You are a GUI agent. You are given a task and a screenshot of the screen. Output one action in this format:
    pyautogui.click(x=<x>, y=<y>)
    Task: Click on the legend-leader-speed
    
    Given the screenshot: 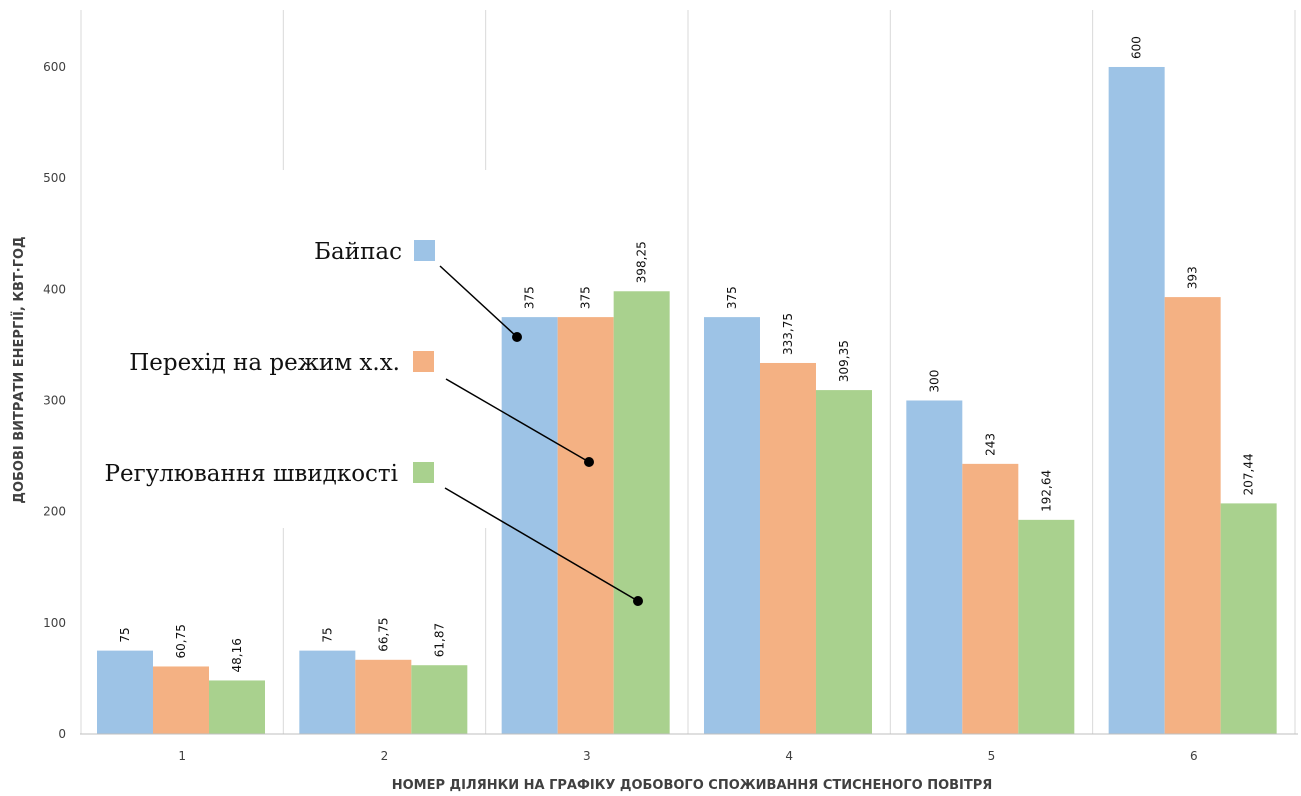 What is the action you would take?
    pyautogui.click(x=541, y=544)
    